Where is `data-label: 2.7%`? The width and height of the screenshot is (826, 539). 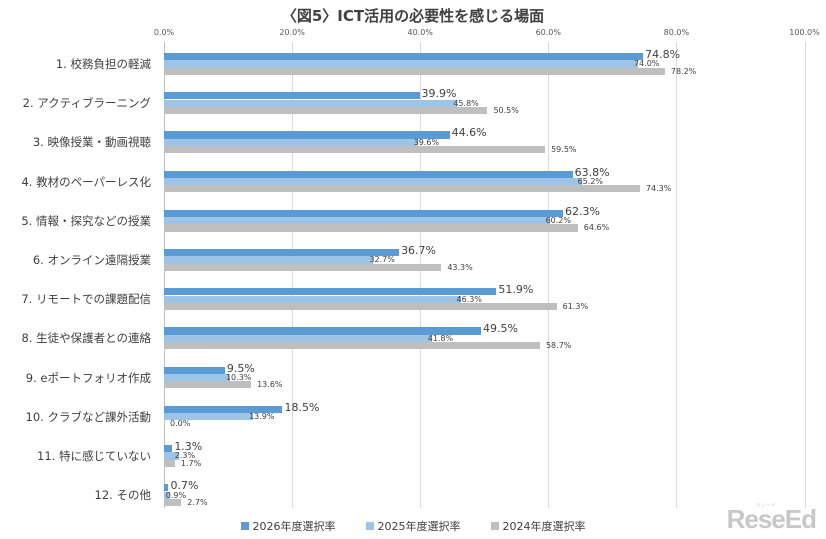
data-label: 2.7% is located at coordinates (197, 502).